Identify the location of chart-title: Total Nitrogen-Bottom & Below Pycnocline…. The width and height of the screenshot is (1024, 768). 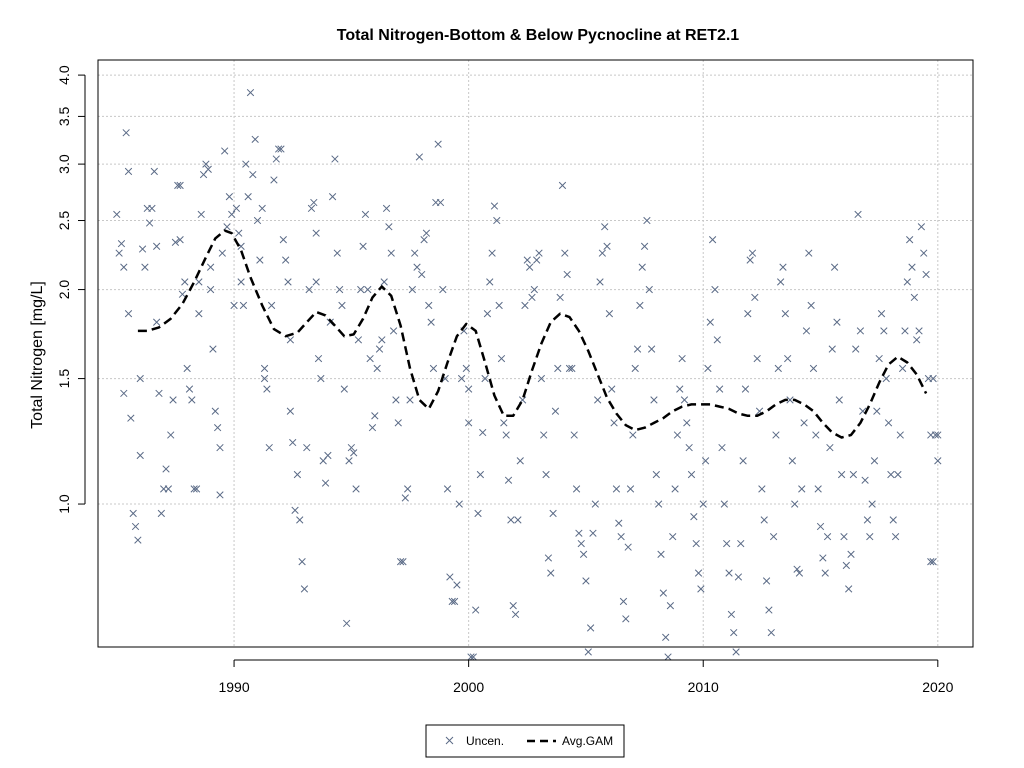
(538, 35).